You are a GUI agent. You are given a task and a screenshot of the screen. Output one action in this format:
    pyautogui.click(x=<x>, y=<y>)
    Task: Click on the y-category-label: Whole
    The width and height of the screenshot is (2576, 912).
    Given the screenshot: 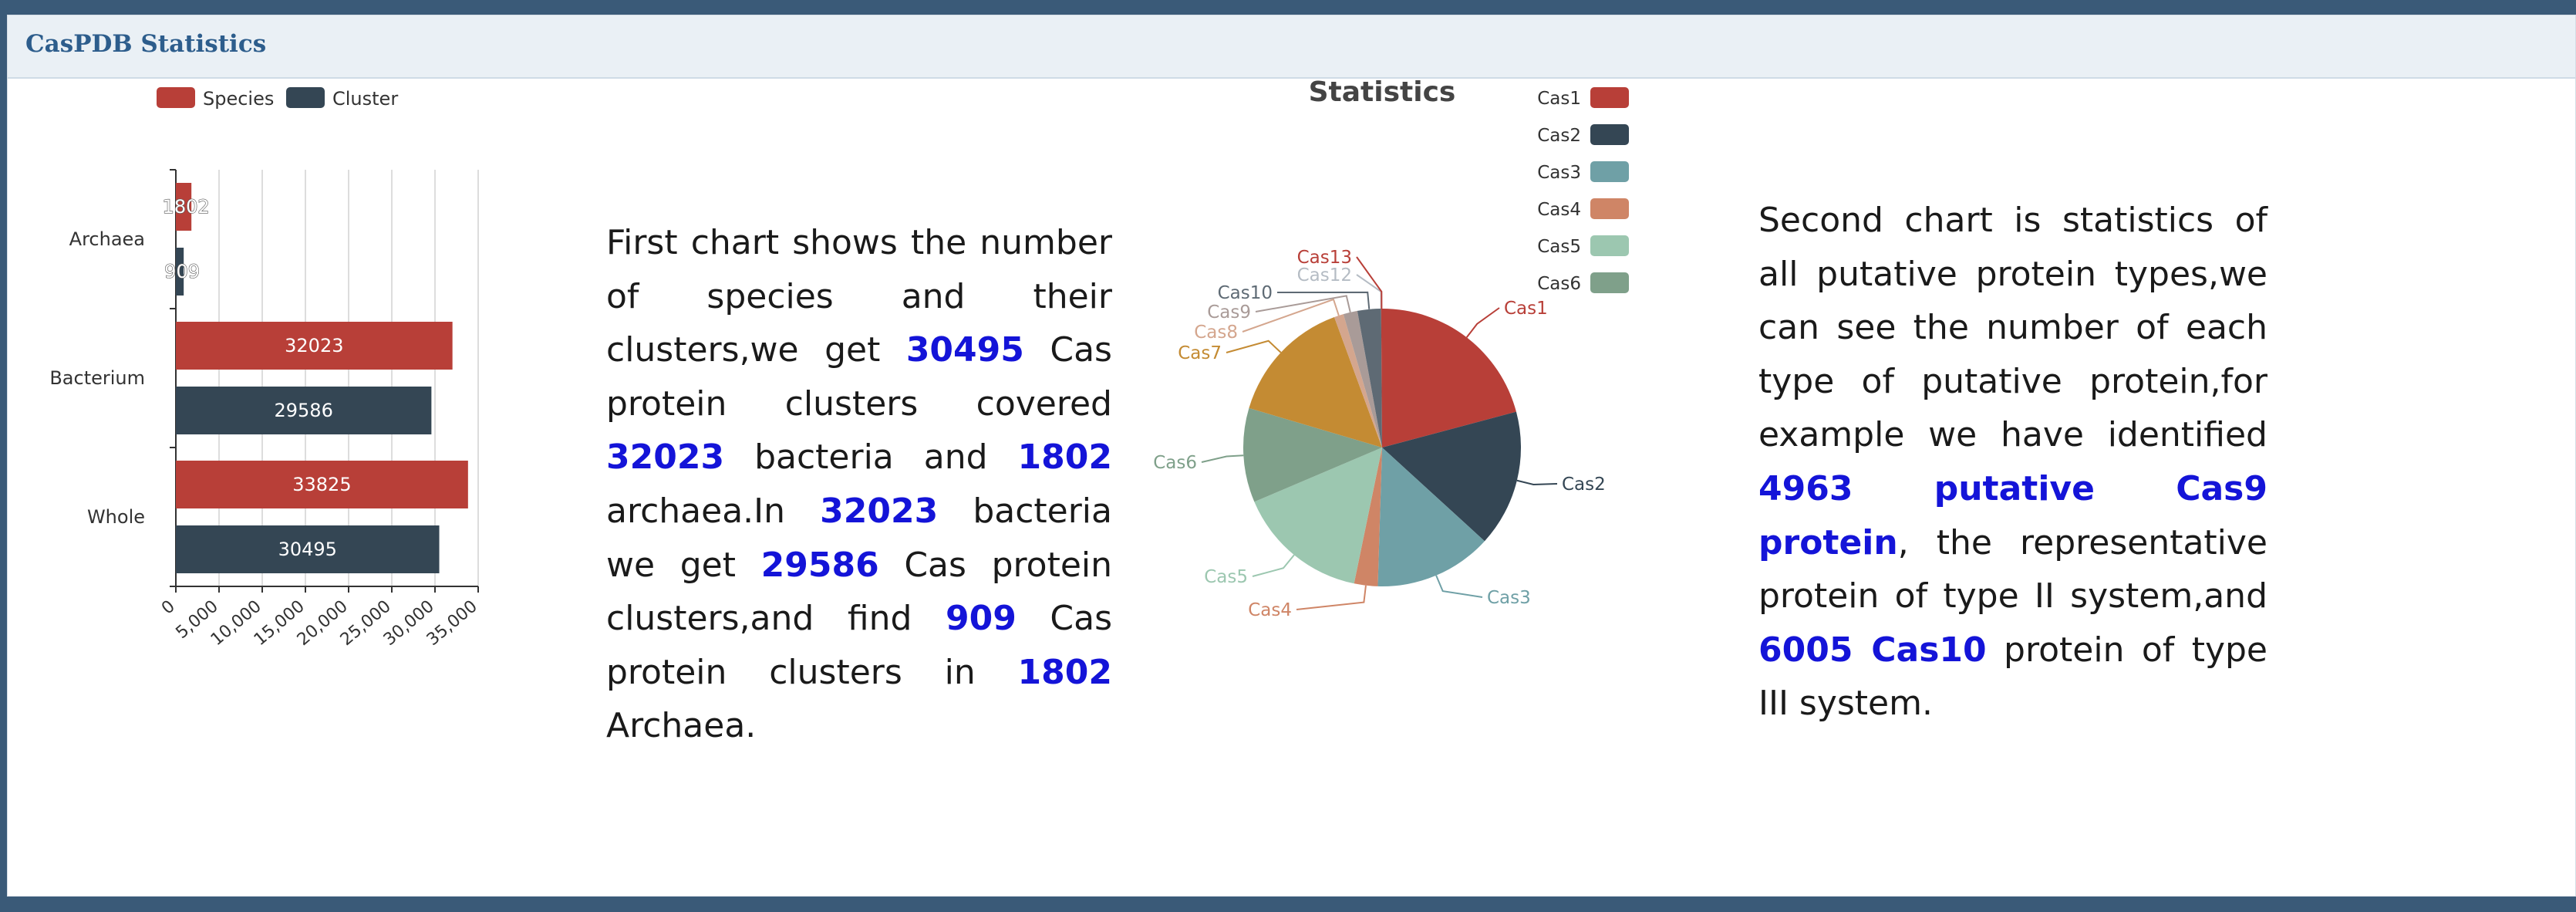 What is the action you would take?
    pyautogui.click(x=116, y=517)
    